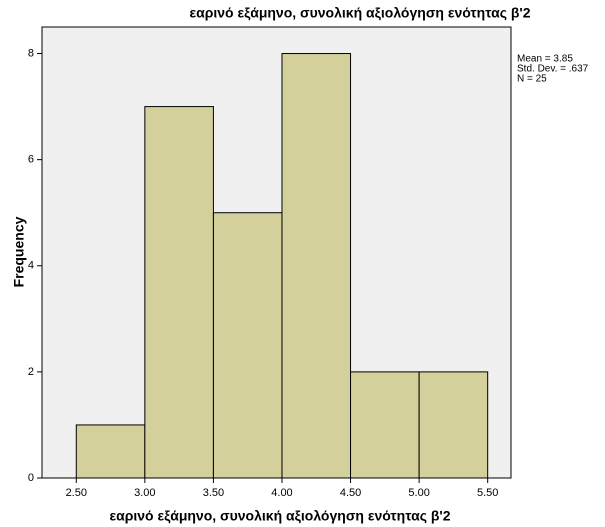 The width and height of the screenshot is (605, 527). What do you see at coordinates (31, 372) in the screenshot?
I see `y-tick-label: 2` at bounding box center [31, 372].